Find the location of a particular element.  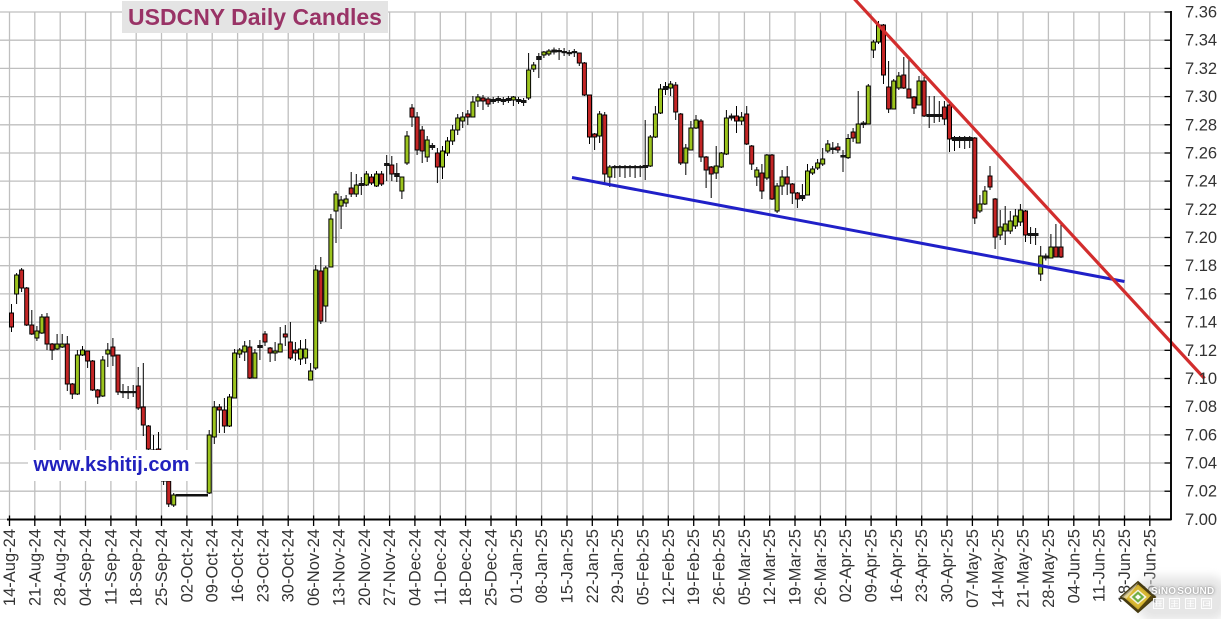

svg-text: 12-Mar-25 is located at coordinates (770, 567).